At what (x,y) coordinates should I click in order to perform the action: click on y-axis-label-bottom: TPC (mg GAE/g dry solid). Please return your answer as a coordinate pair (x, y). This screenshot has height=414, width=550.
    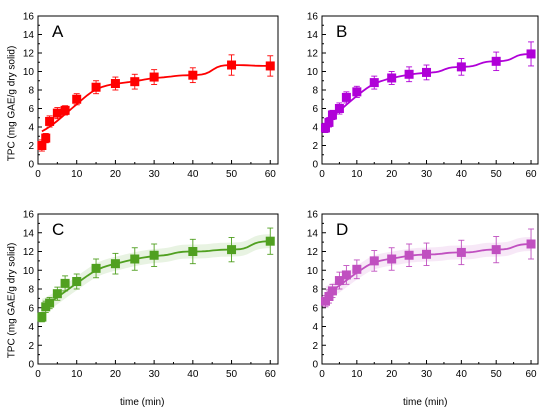
    Looking at the image, I should click on (12, 300).